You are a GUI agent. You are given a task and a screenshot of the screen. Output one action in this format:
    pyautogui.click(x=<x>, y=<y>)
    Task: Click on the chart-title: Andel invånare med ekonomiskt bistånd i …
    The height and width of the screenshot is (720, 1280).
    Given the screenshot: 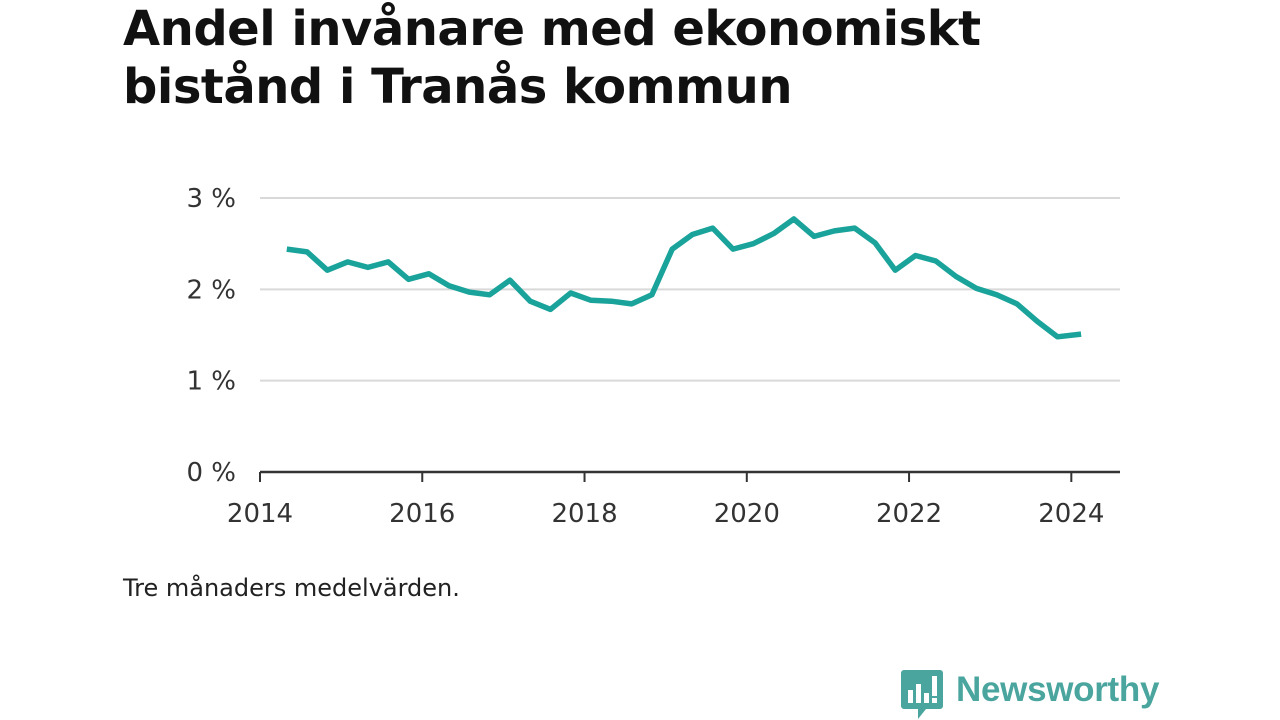 What is the action you would take?
    pyautogui.click(x=623, y=58)
    